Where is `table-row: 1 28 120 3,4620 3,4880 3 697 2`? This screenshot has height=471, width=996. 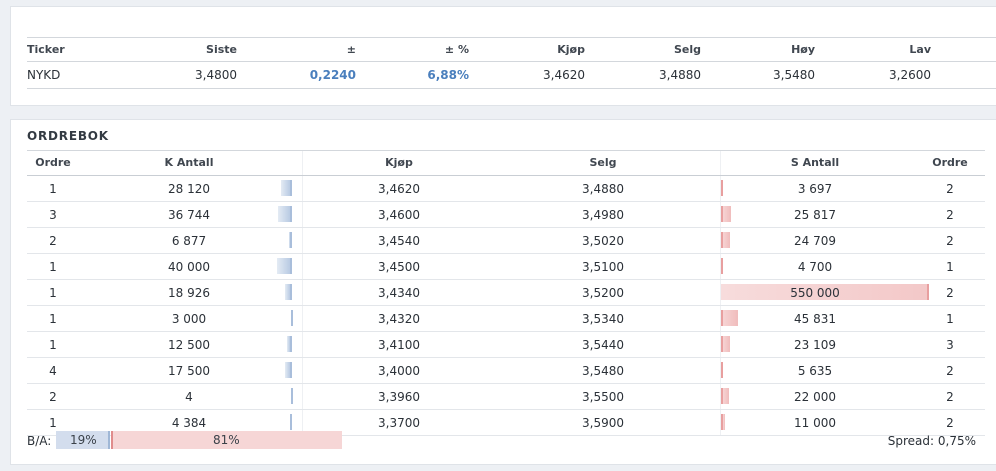 table-row: 1 28 120 3,4620 3,4880 3 697 2 is located at coordinates (506, 189).